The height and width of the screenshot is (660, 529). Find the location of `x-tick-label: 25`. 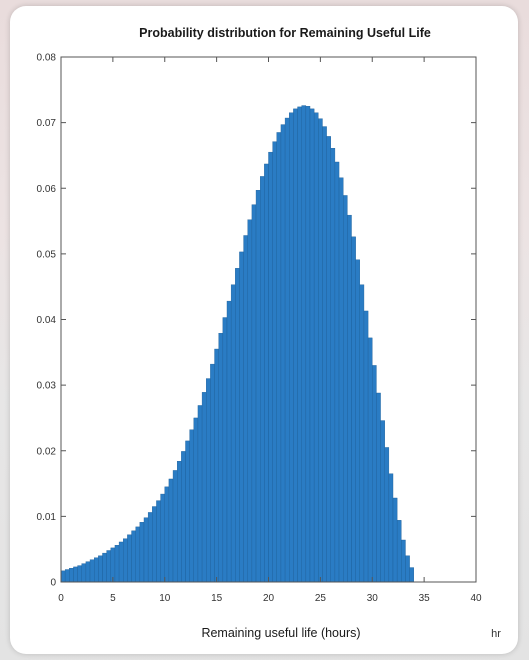

x-tick-label: 25 is located at coordinates (321, 598).